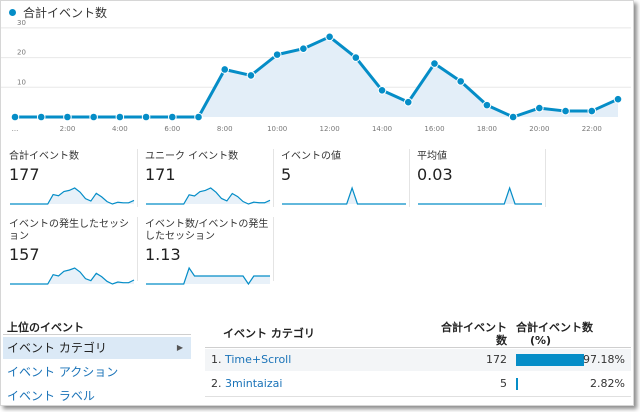  Describe the element at coordinates (480, 178) in the screenshot. I see `metric-card-average-value: 平均値 0.03` at that location.